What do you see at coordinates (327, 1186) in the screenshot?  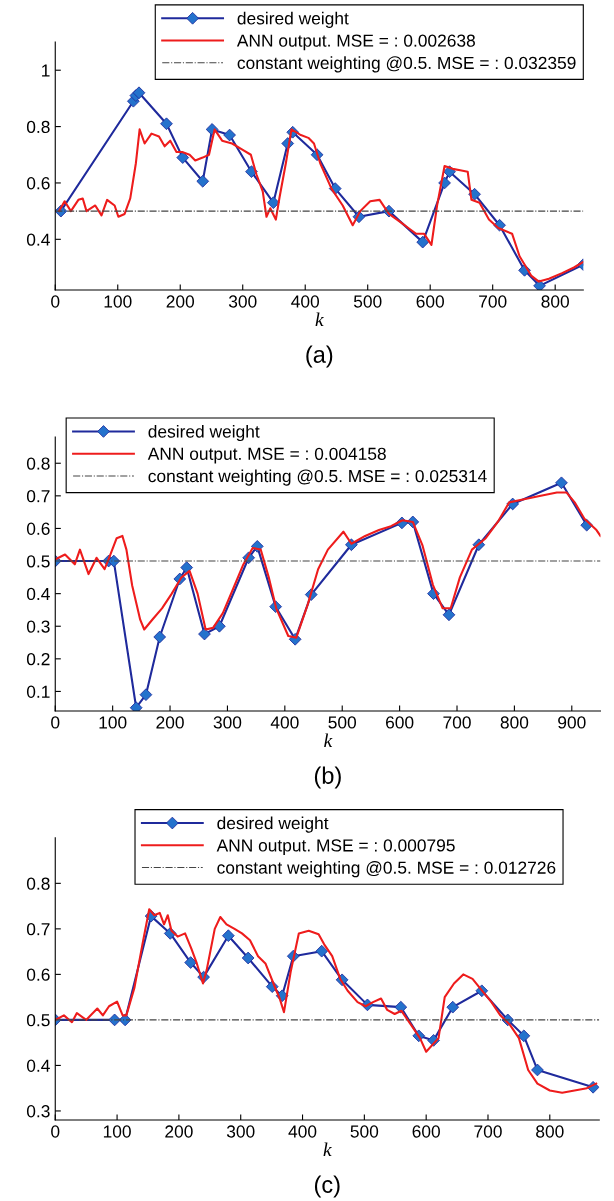 I see `text: (c)` at bounding box center [327, 1186].